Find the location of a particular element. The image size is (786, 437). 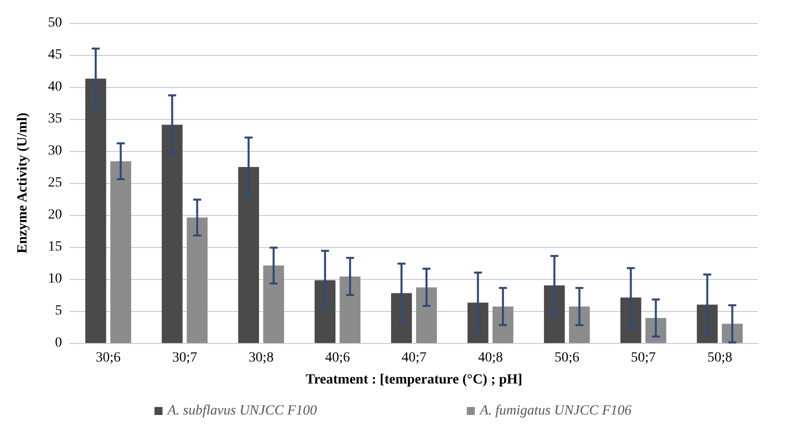

x-tick-label: 50;8 is located at coordinates (719, 358).